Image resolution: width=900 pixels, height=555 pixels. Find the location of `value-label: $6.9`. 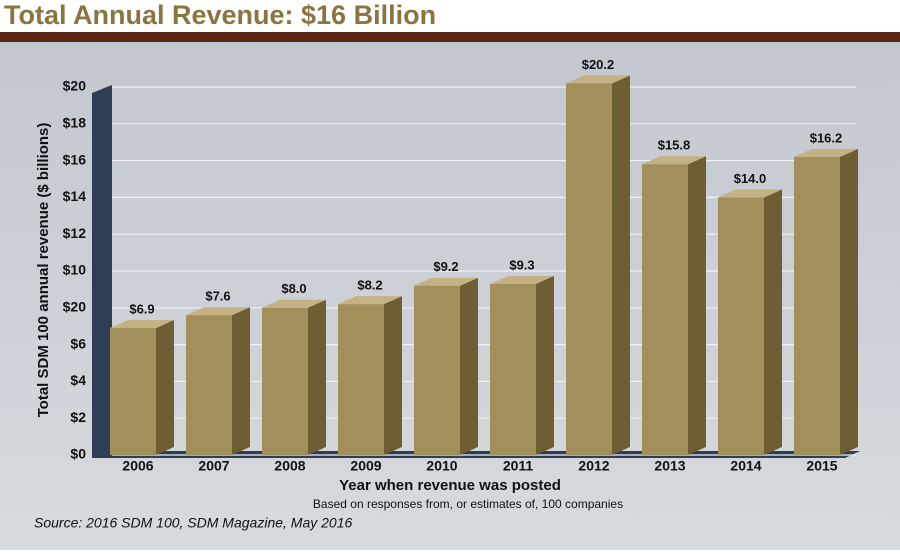

value-label: $6.9 is located at coordinates (141, 308).